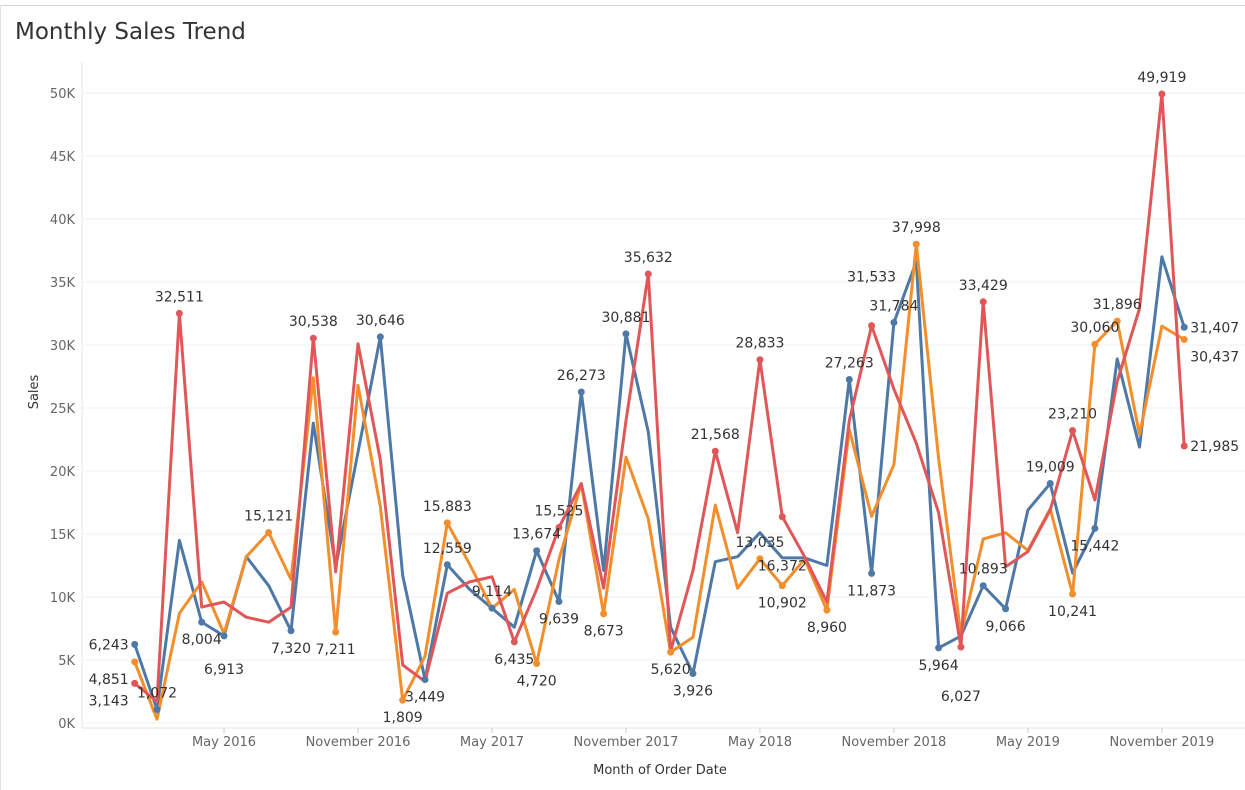 The height and width of the screenshot is (790, 1245). I want to click on data-label: 37,998, so click(916, 228).